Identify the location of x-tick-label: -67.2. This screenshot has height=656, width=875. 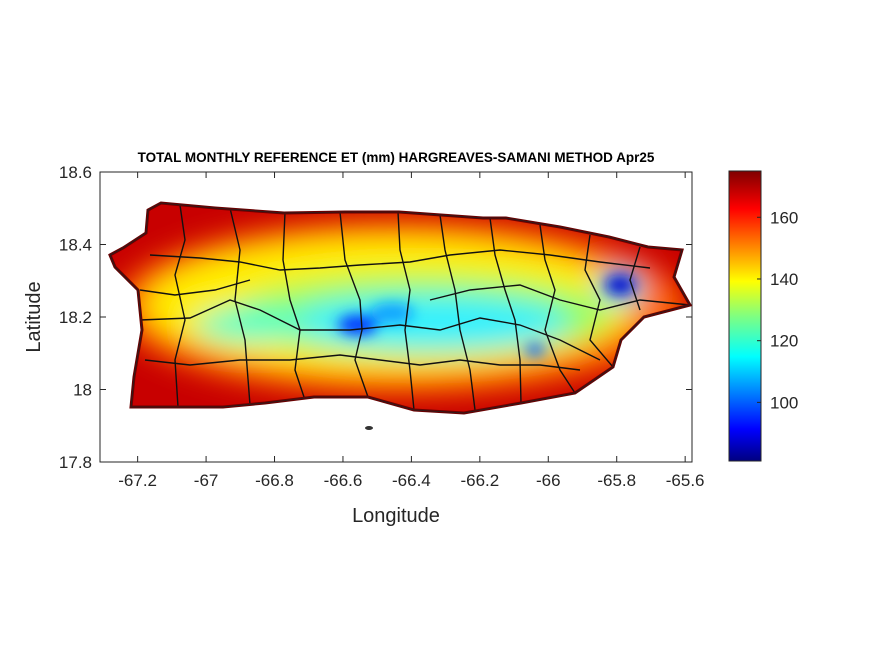
(137, 480).